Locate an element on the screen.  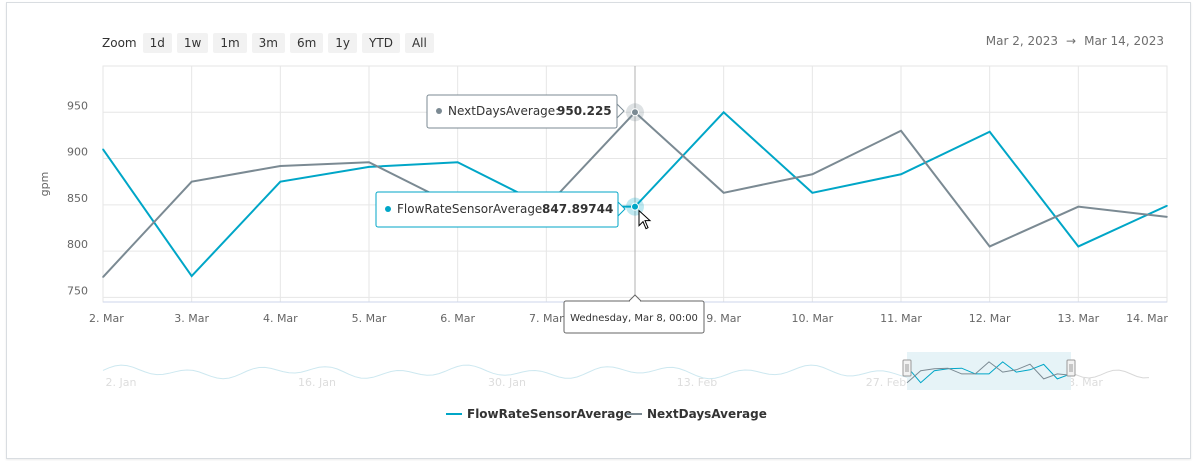
zoom-1y-button: 1y is located at coordinates (343, 43).